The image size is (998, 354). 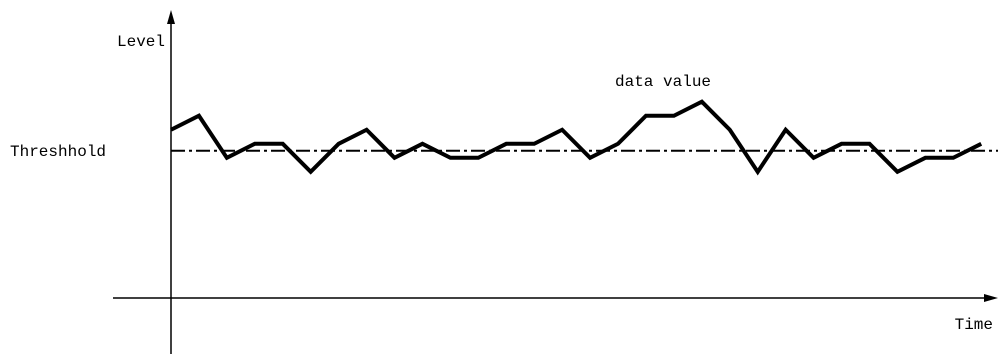 What do you see at coordinates (991, 298) in the screenshot?
I see `x-axis-arrow` at bounding box center [991, 298].